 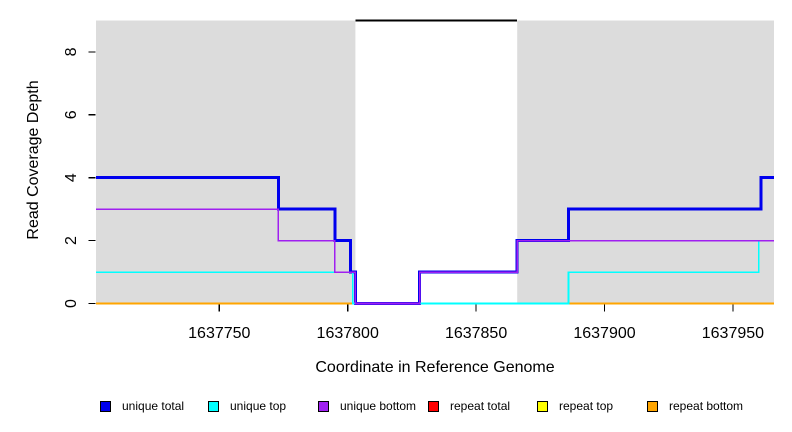 What do you see at coordinates (435, 272) in the screenshot?
I see `series-unique-top` at bounding box center [435, 272].